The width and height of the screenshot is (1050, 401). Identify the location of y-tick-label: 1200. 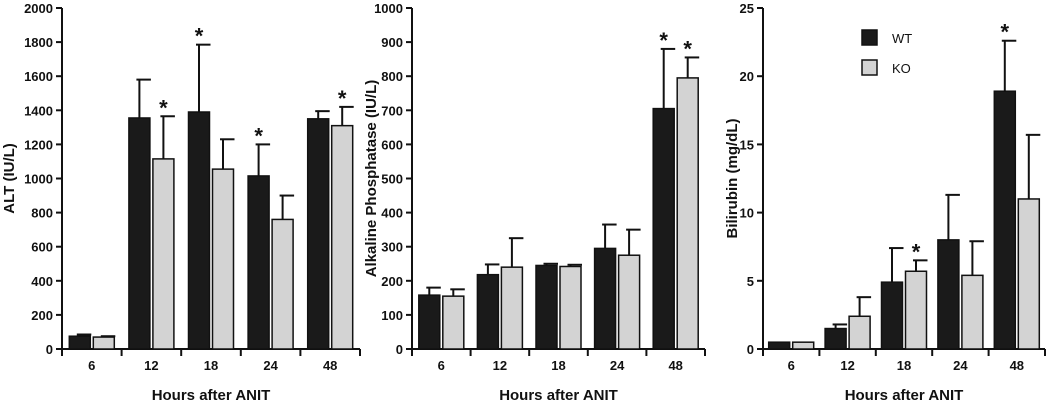
(38, 144).